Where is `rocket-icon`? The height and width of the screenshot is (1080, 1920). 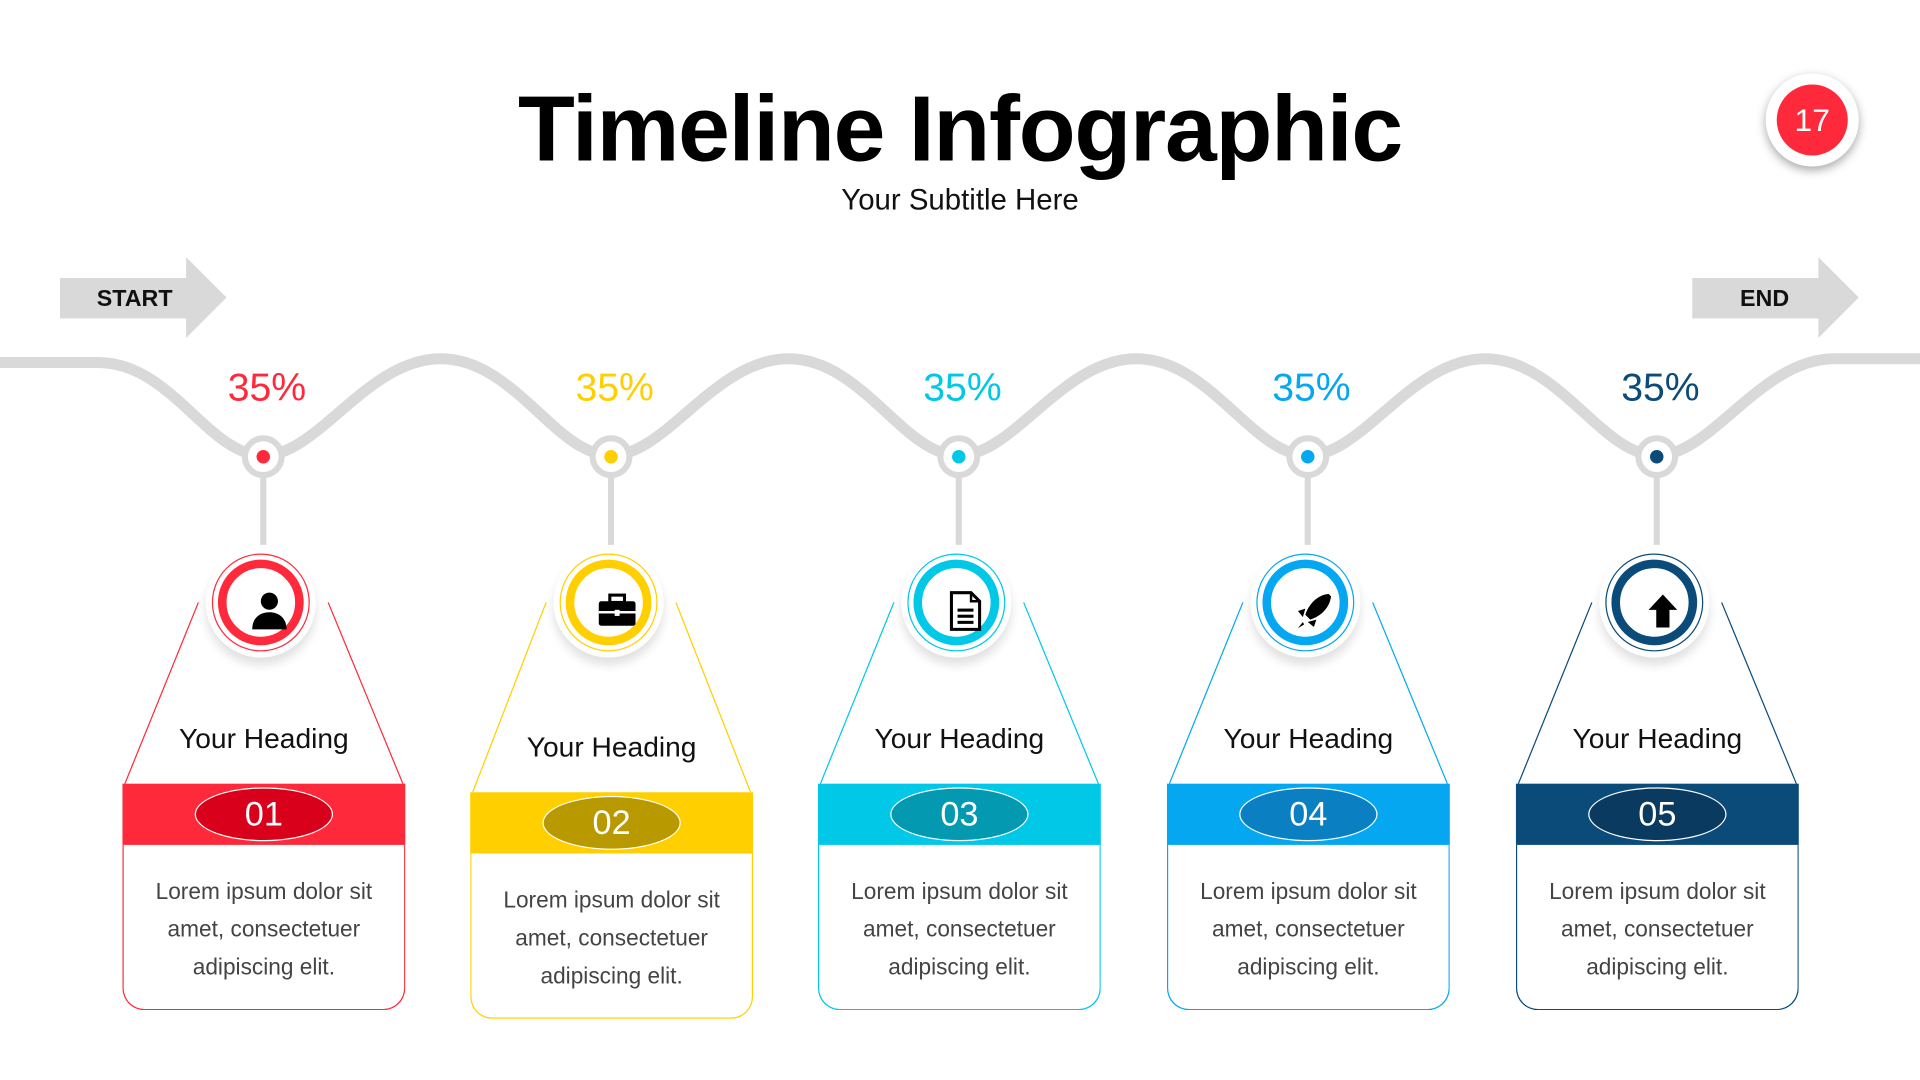 rocket-icon is located at coordinates (1314, 611).